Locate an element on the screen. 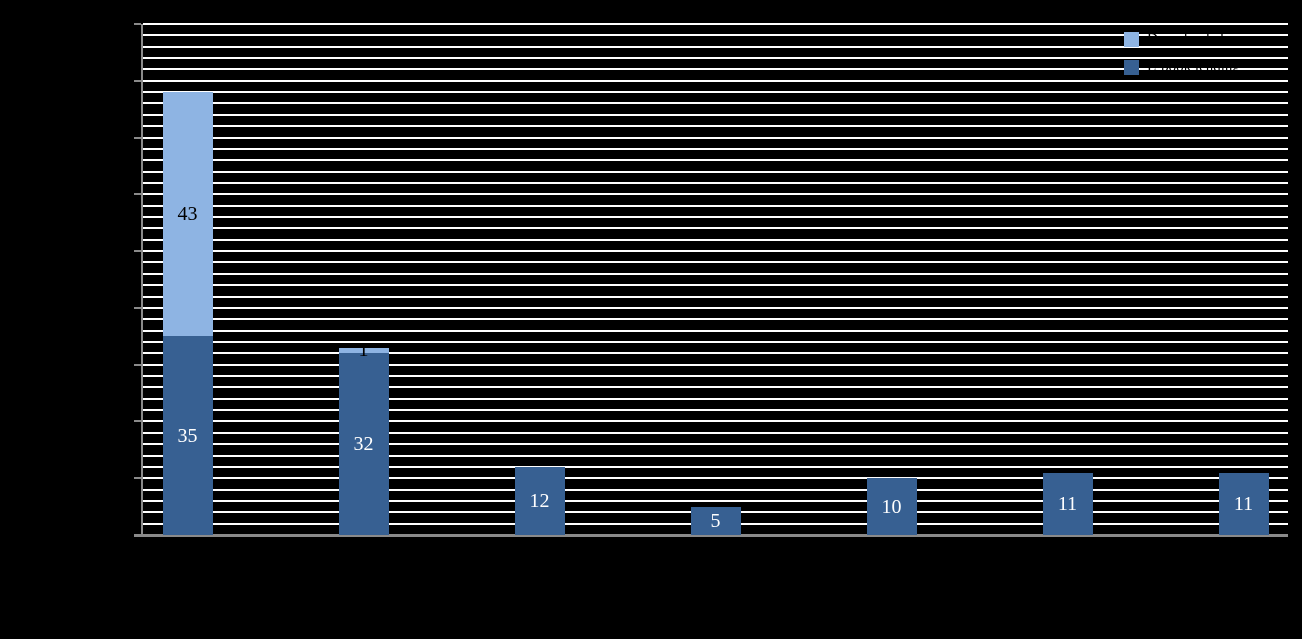 The width and height of the screenshot is (1302, 639). legend-entry: E-book lending is located at coordinates (1182, 67).